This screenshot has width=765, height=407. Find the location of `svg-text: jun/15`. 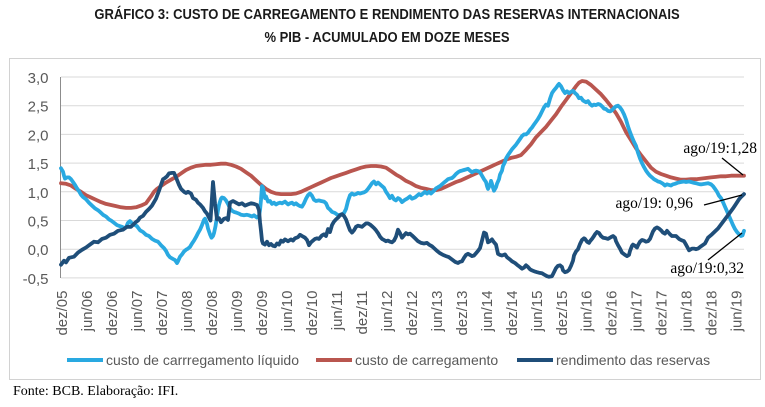

svg-text: jun/15 is located at coordinates (537, 312).